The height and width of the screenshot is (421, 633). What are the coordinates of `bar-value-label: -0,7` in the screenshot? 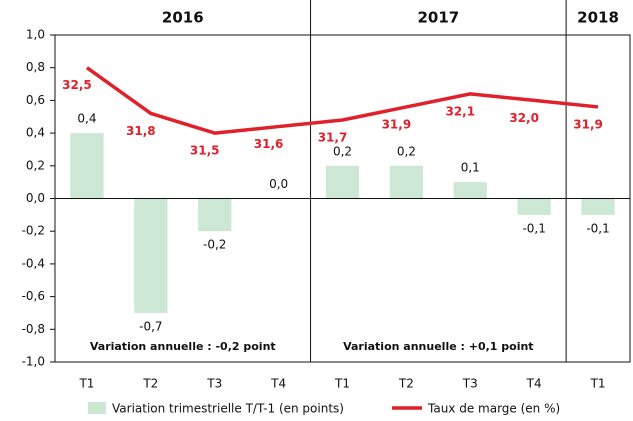 It's located at (150, 326).